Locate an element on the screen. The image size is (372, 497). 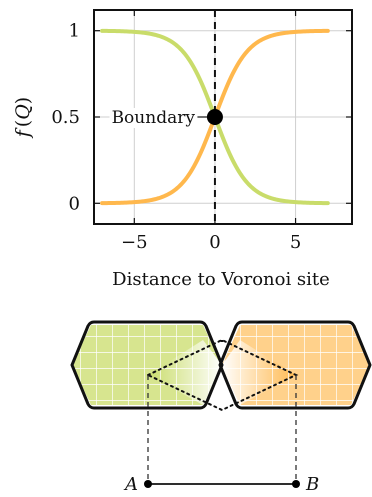
x-tick-label: 5 is located at coordinates (295, 242).